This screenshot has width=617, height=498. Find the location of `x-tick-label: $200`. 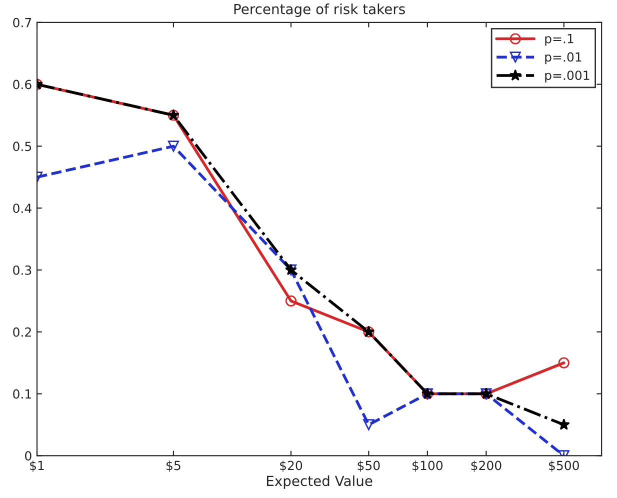

x-tick-label: $200 is located at coordinates (486, 466).